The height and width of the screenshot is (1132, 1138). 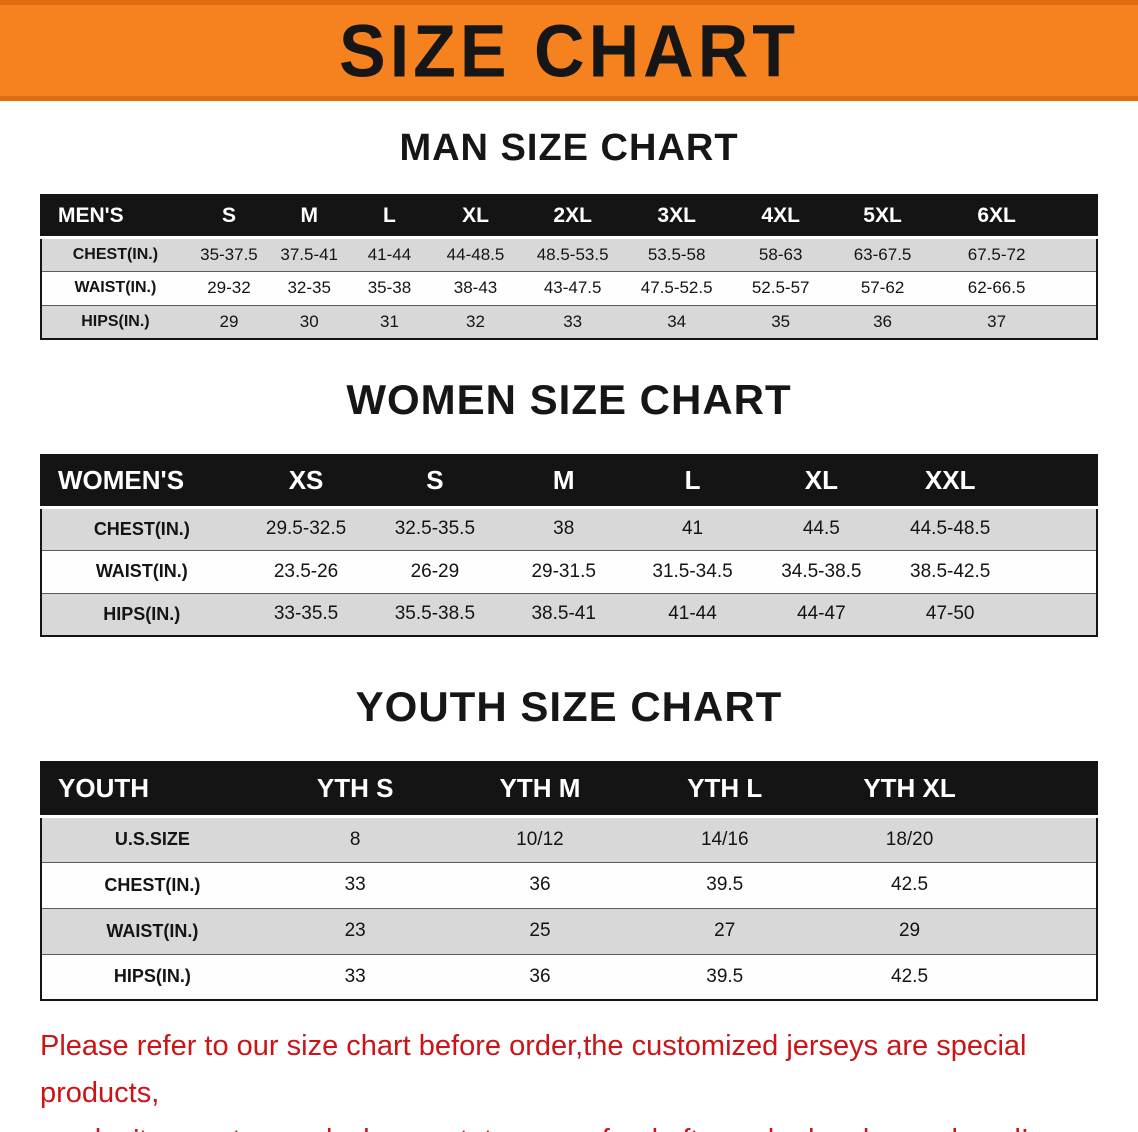 I want to click on header-size-label: XL, so click(x=821, y=482).